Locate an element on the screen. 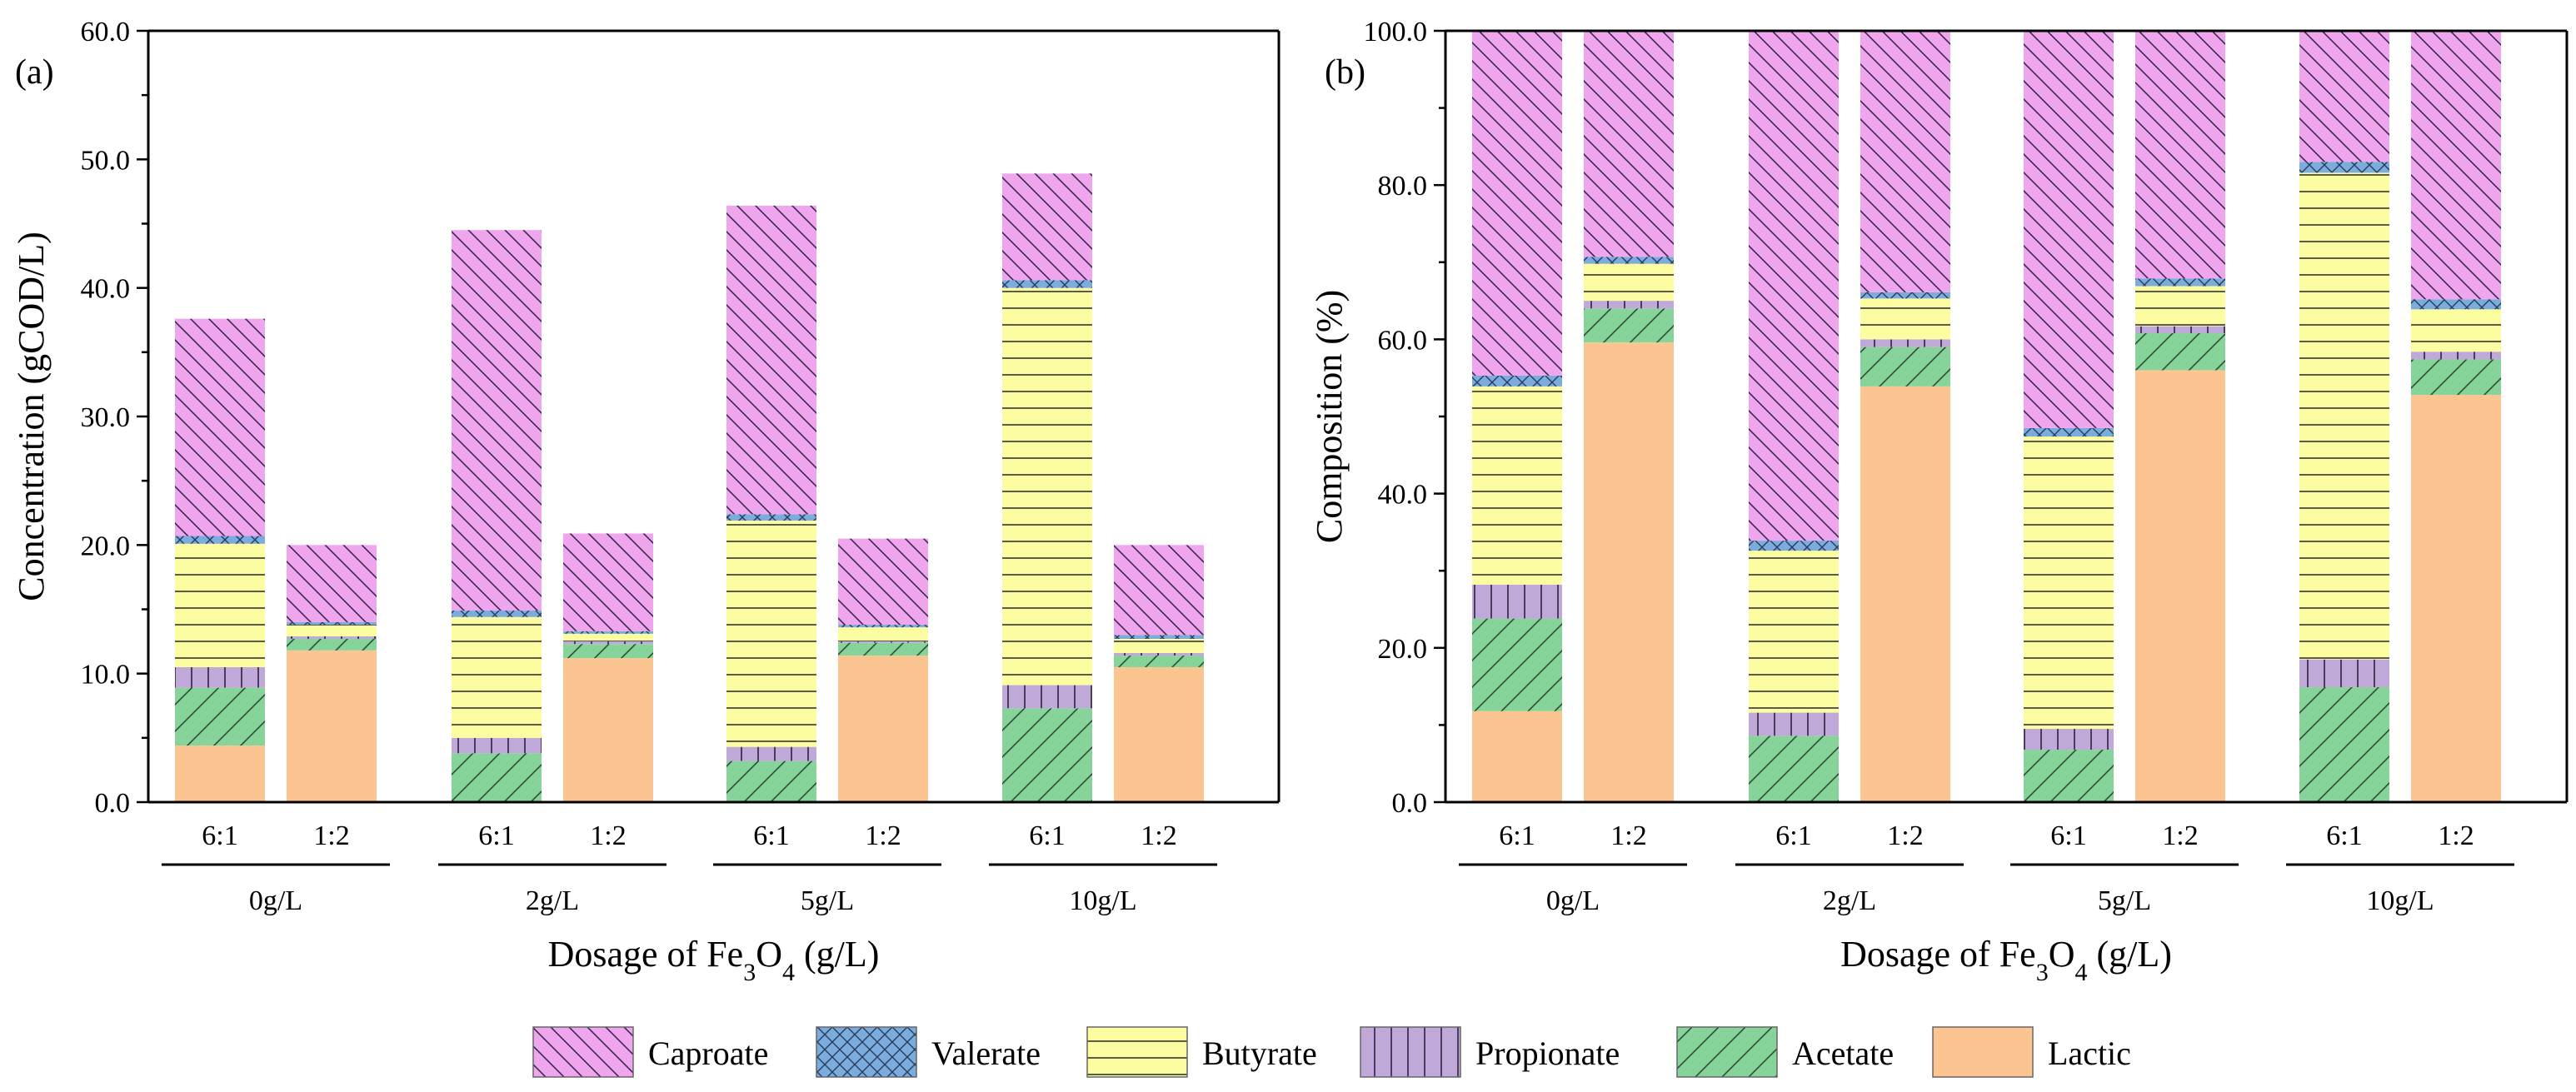 This screenshot has width=2576, height=1092. y-axis-title: Composition (%) is located at coordinates (1329, 416).